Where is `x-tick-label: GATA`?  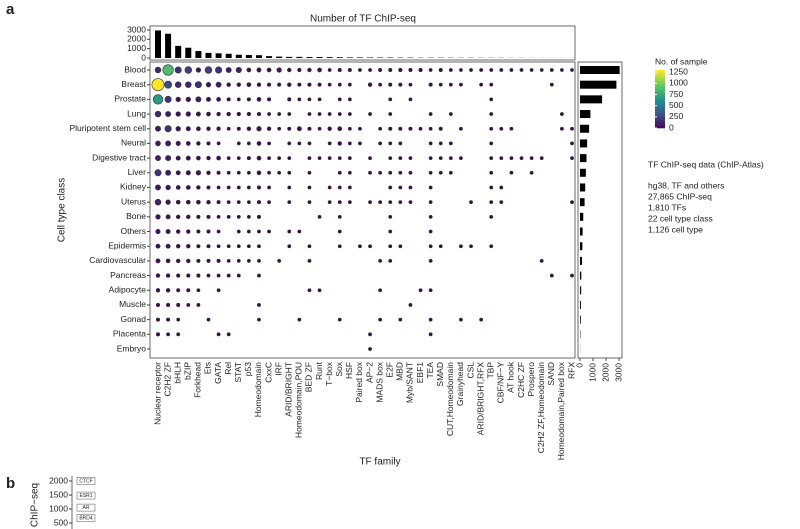
x-tick-label: GATA is located at coordinates (218, 373).